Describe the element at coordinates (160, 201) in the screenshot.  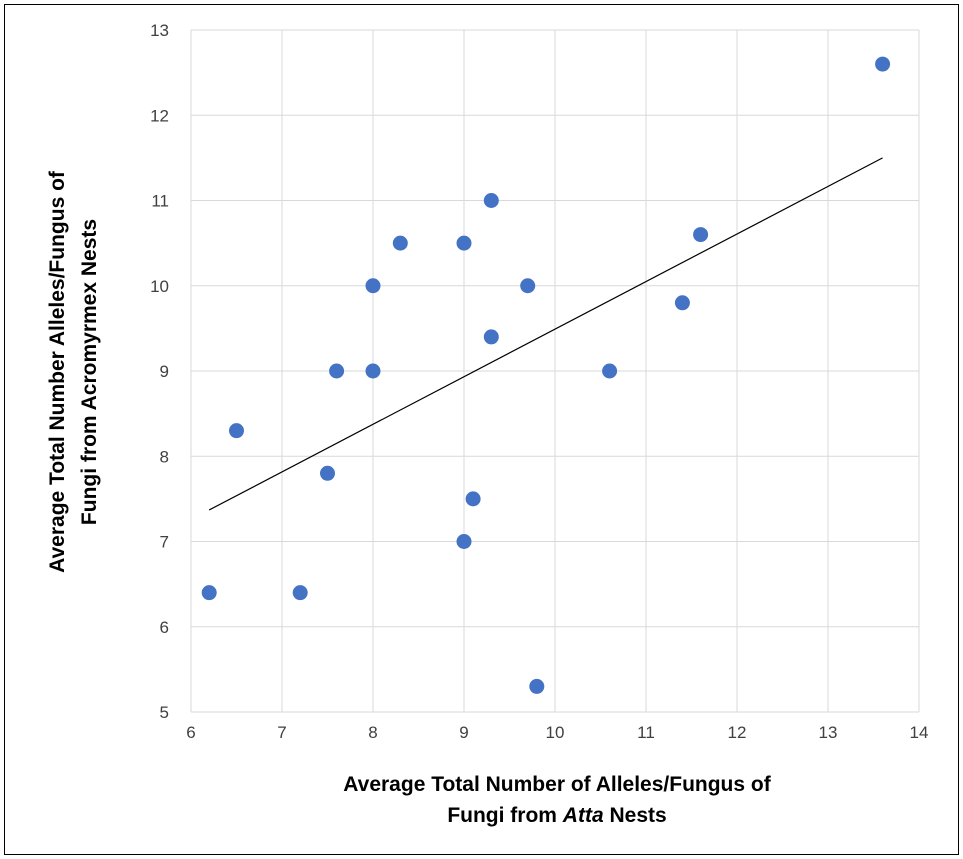
I see `y-tick-label: 11` at that location.